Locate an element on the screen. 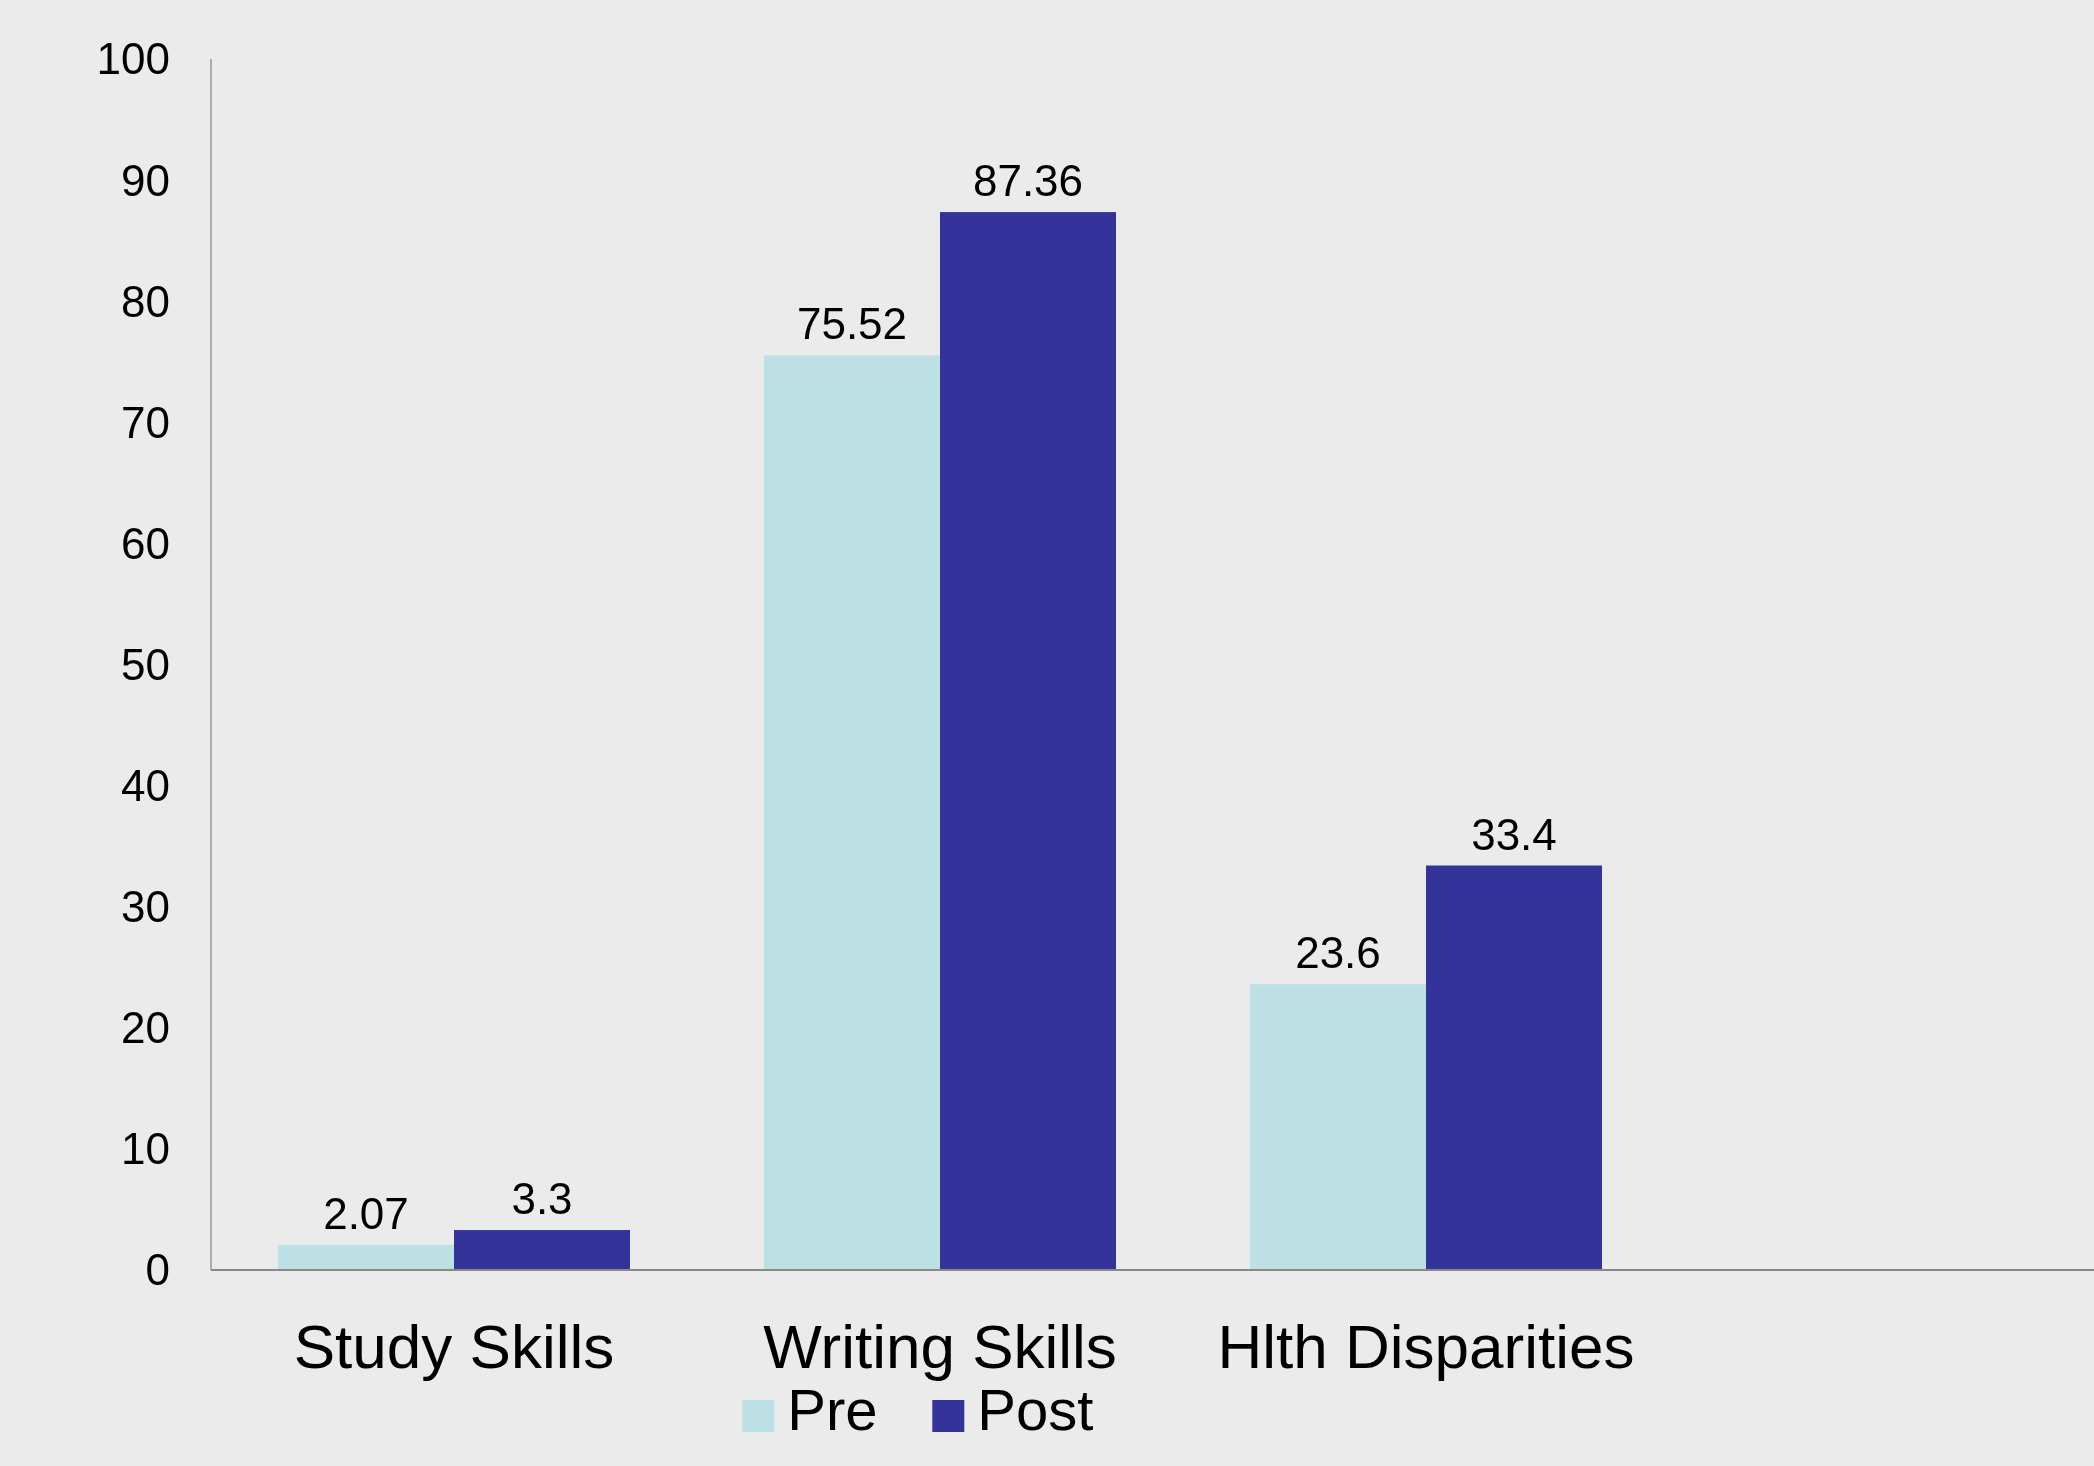  y-tick-label: 90 is located at coordinates (145, 180).